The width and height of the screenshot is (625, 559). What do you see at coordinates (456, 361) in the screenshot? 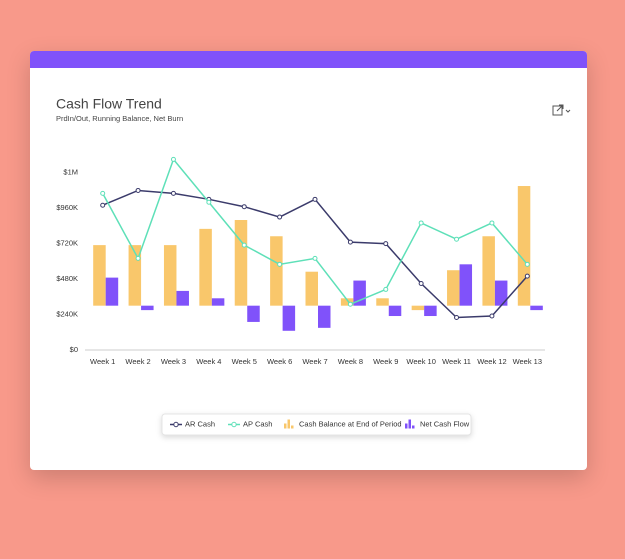
I see `x-tick-label: Week 11` at bounding box center [456, 361].